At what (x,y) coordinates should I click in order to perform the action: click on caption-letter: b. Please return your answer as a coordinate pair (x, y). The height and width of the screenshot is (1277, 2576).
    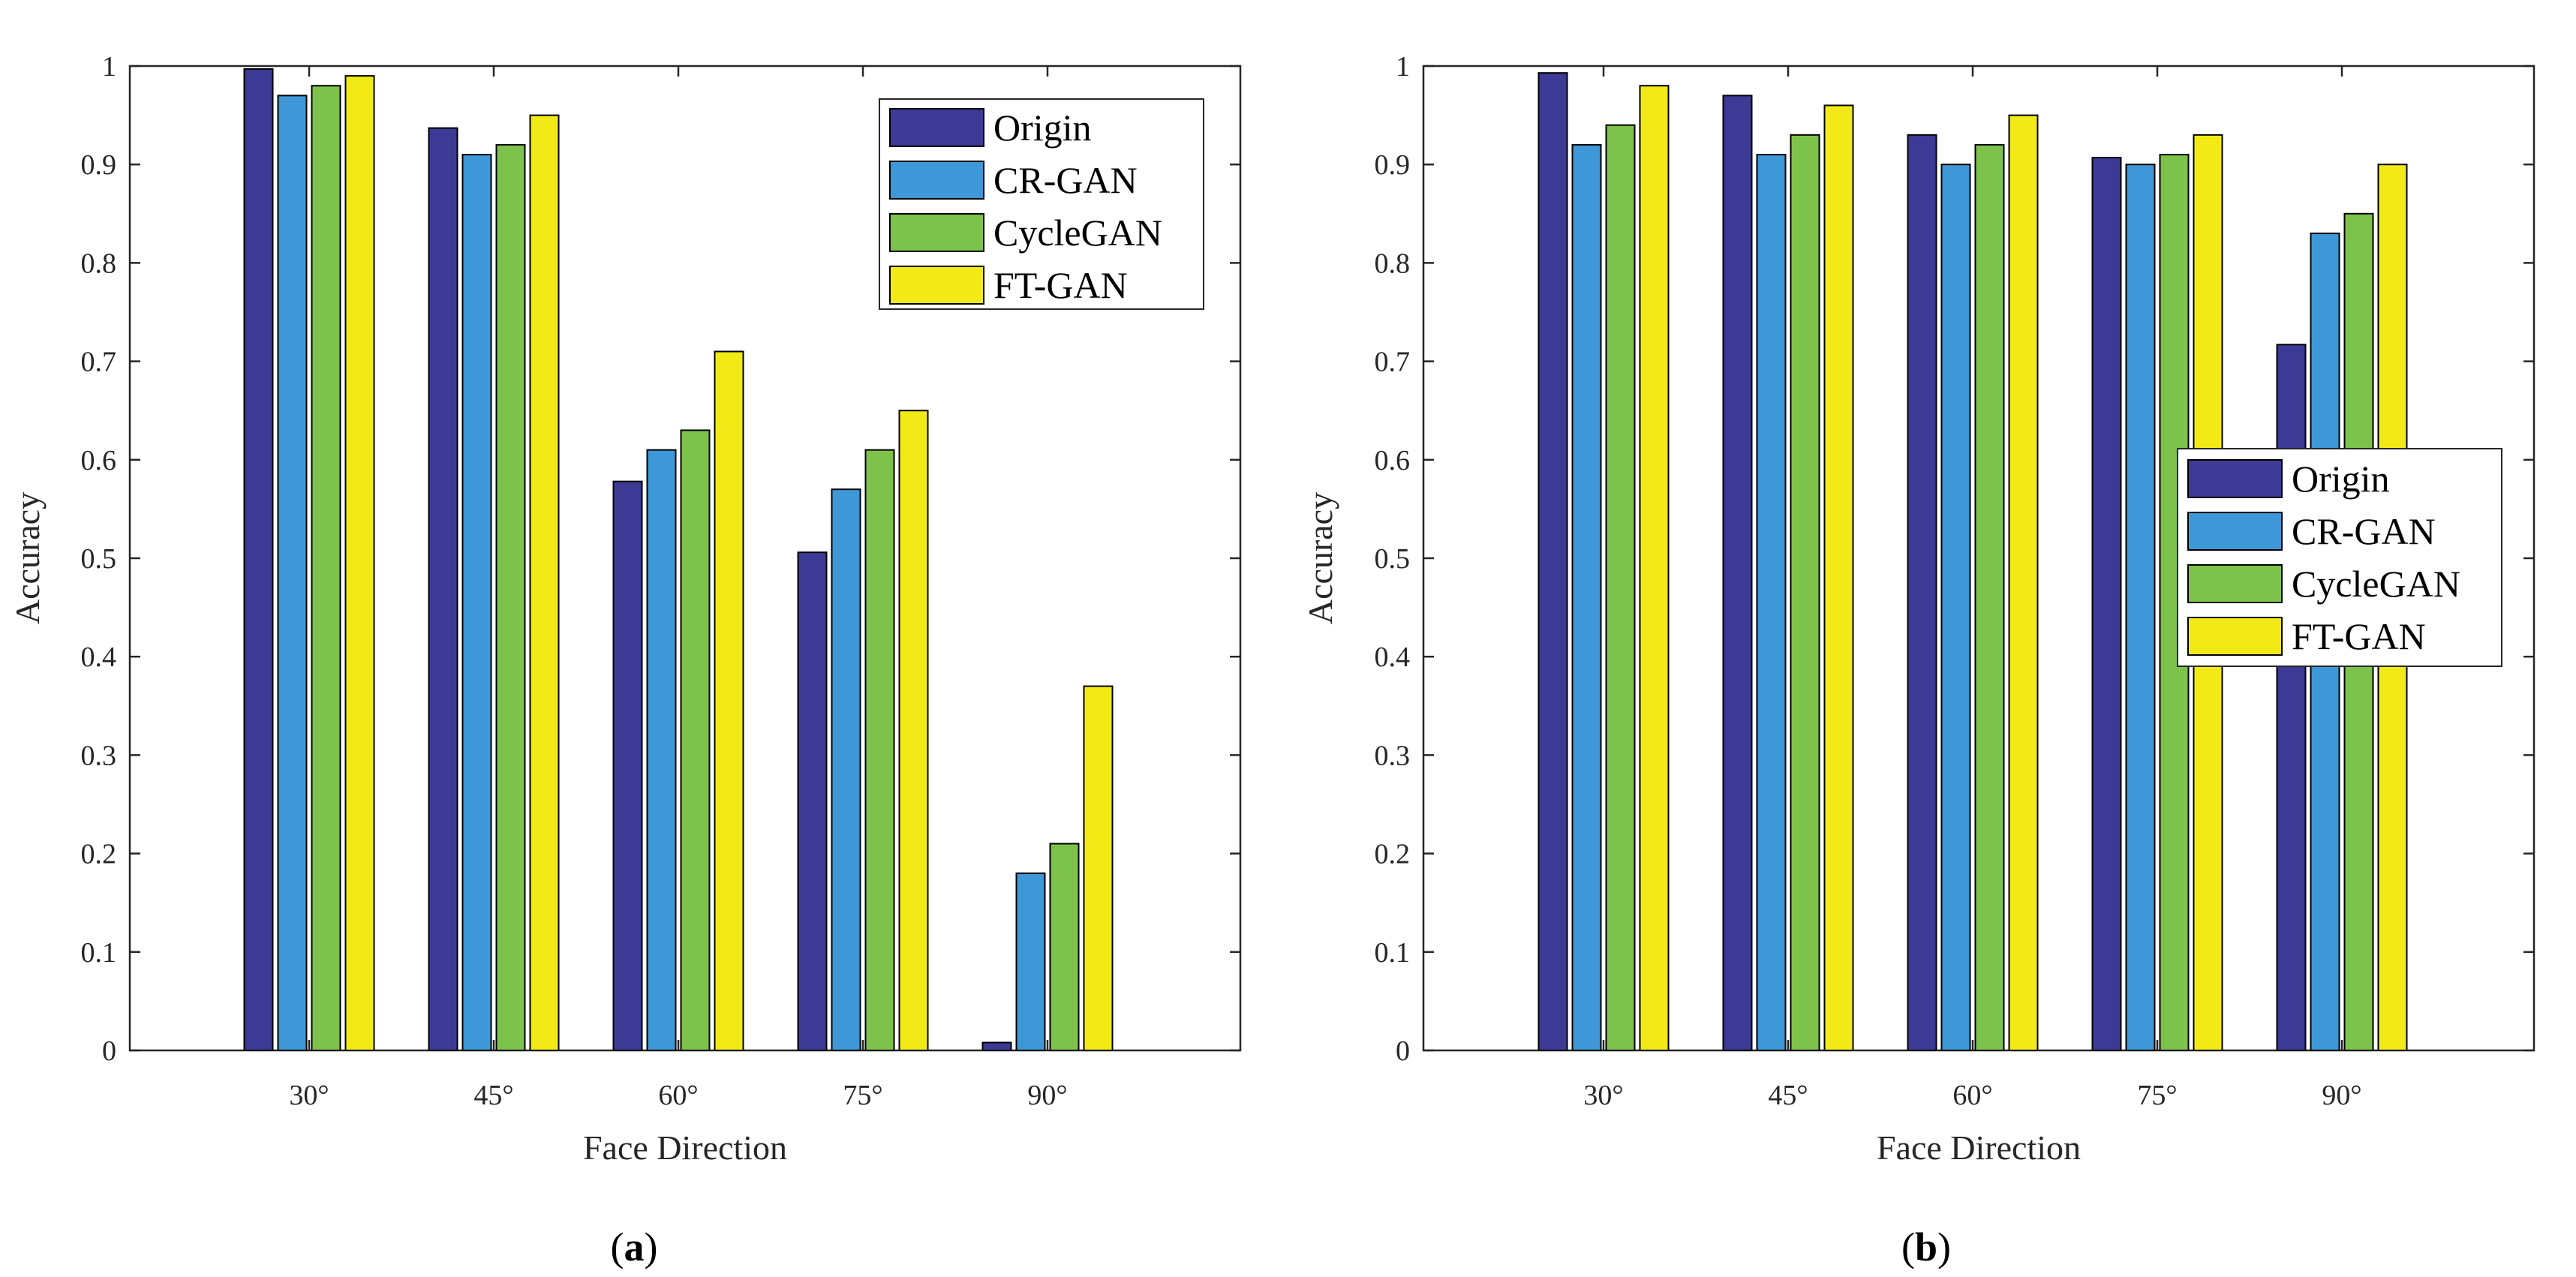
    Looking at the image, I should click on (1926, 1246).